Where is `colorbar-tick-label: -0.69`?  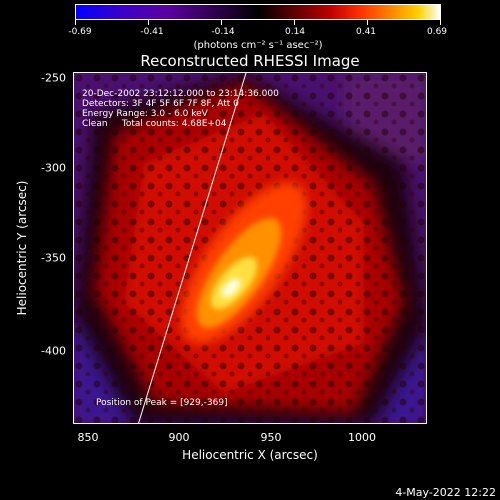
colorbar-tick-label: -0.69 is located at coordinates (80, 32).